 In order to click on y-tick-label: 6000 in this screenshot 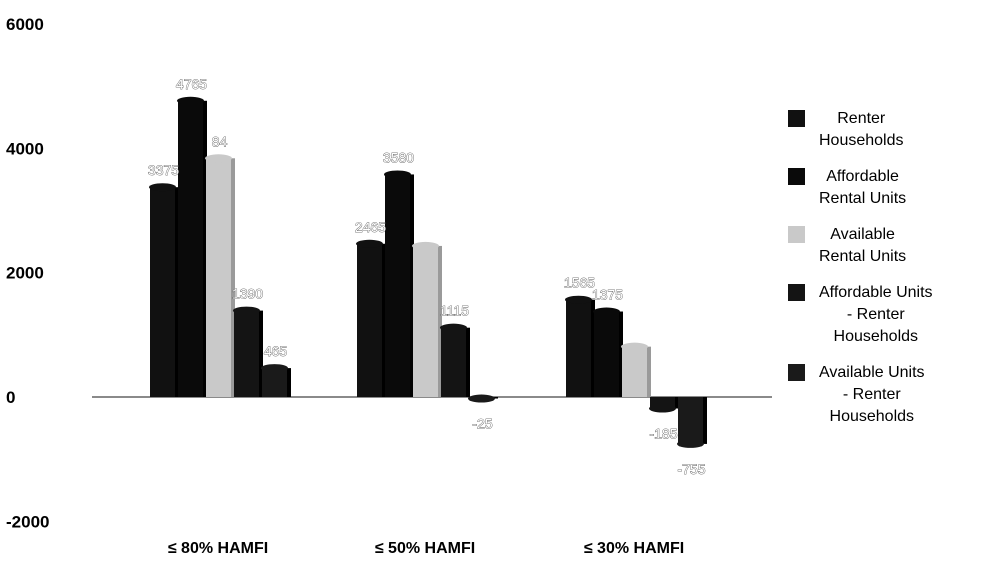, I will do `click(25, 24)`.